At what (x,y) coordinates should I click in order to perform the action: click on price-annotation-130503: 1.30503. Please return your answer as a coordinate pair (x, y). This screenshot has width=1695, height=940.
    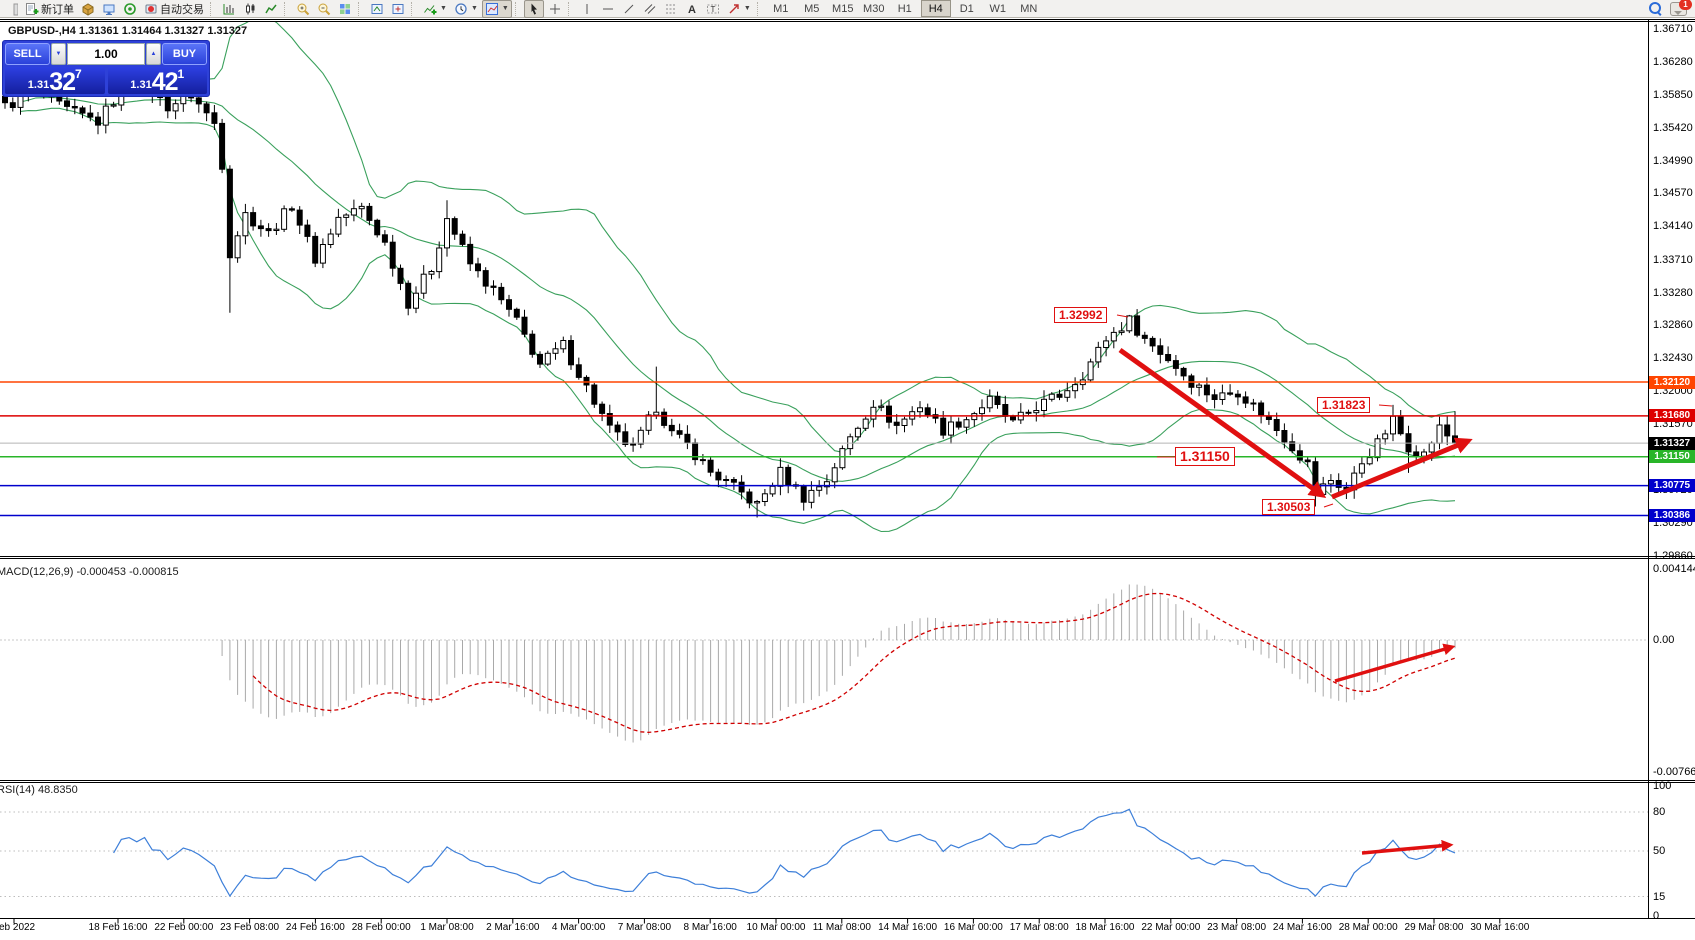
    Looking at the image, I should click on (1289, 507).